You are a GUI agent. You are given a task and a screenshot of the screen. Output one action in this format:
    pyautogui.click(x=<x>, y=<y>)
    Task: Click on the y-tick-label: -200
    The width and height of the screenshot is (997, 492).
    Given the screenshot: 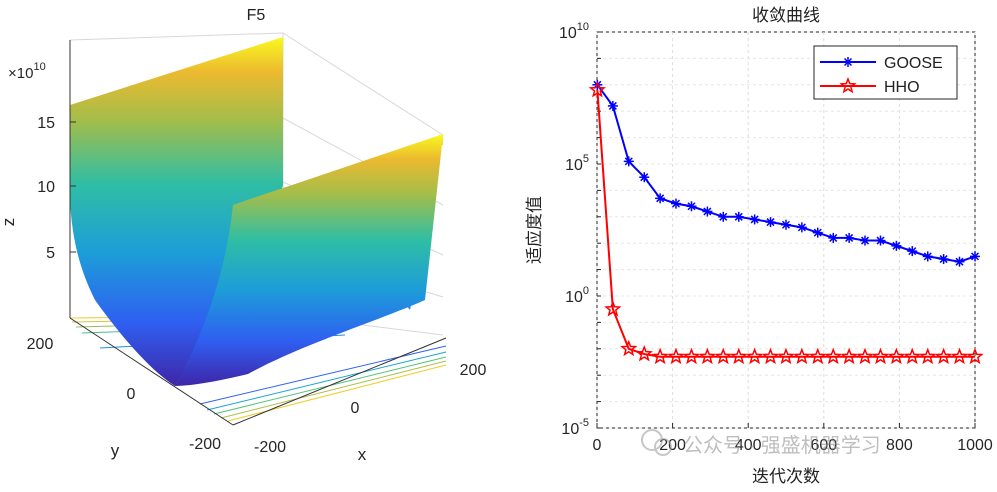 What is the action you would take?
    pyautogui.click(x=205, y=444)
    